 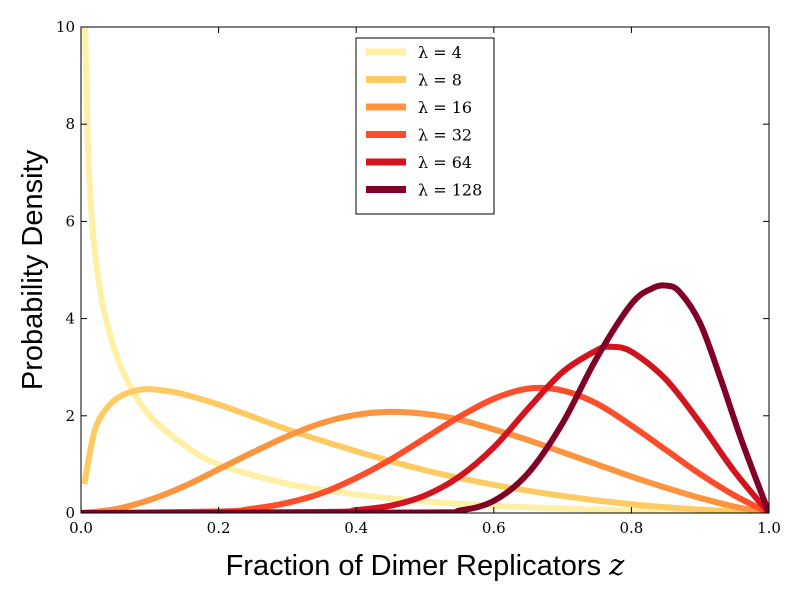 What do you see at coordinates (450, 190) in the screenshot?
I see `legend-label-6: λ = 128` at bounding box center [450, 190].